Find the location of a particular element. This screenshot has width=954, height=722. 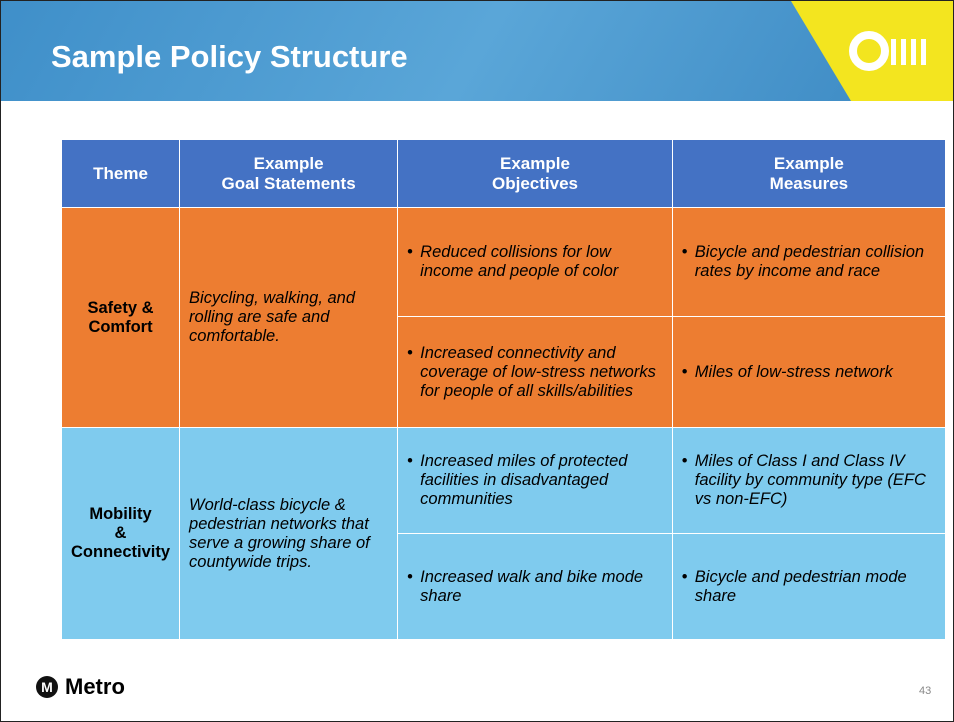

decoration is located at coordinates (872, 51).